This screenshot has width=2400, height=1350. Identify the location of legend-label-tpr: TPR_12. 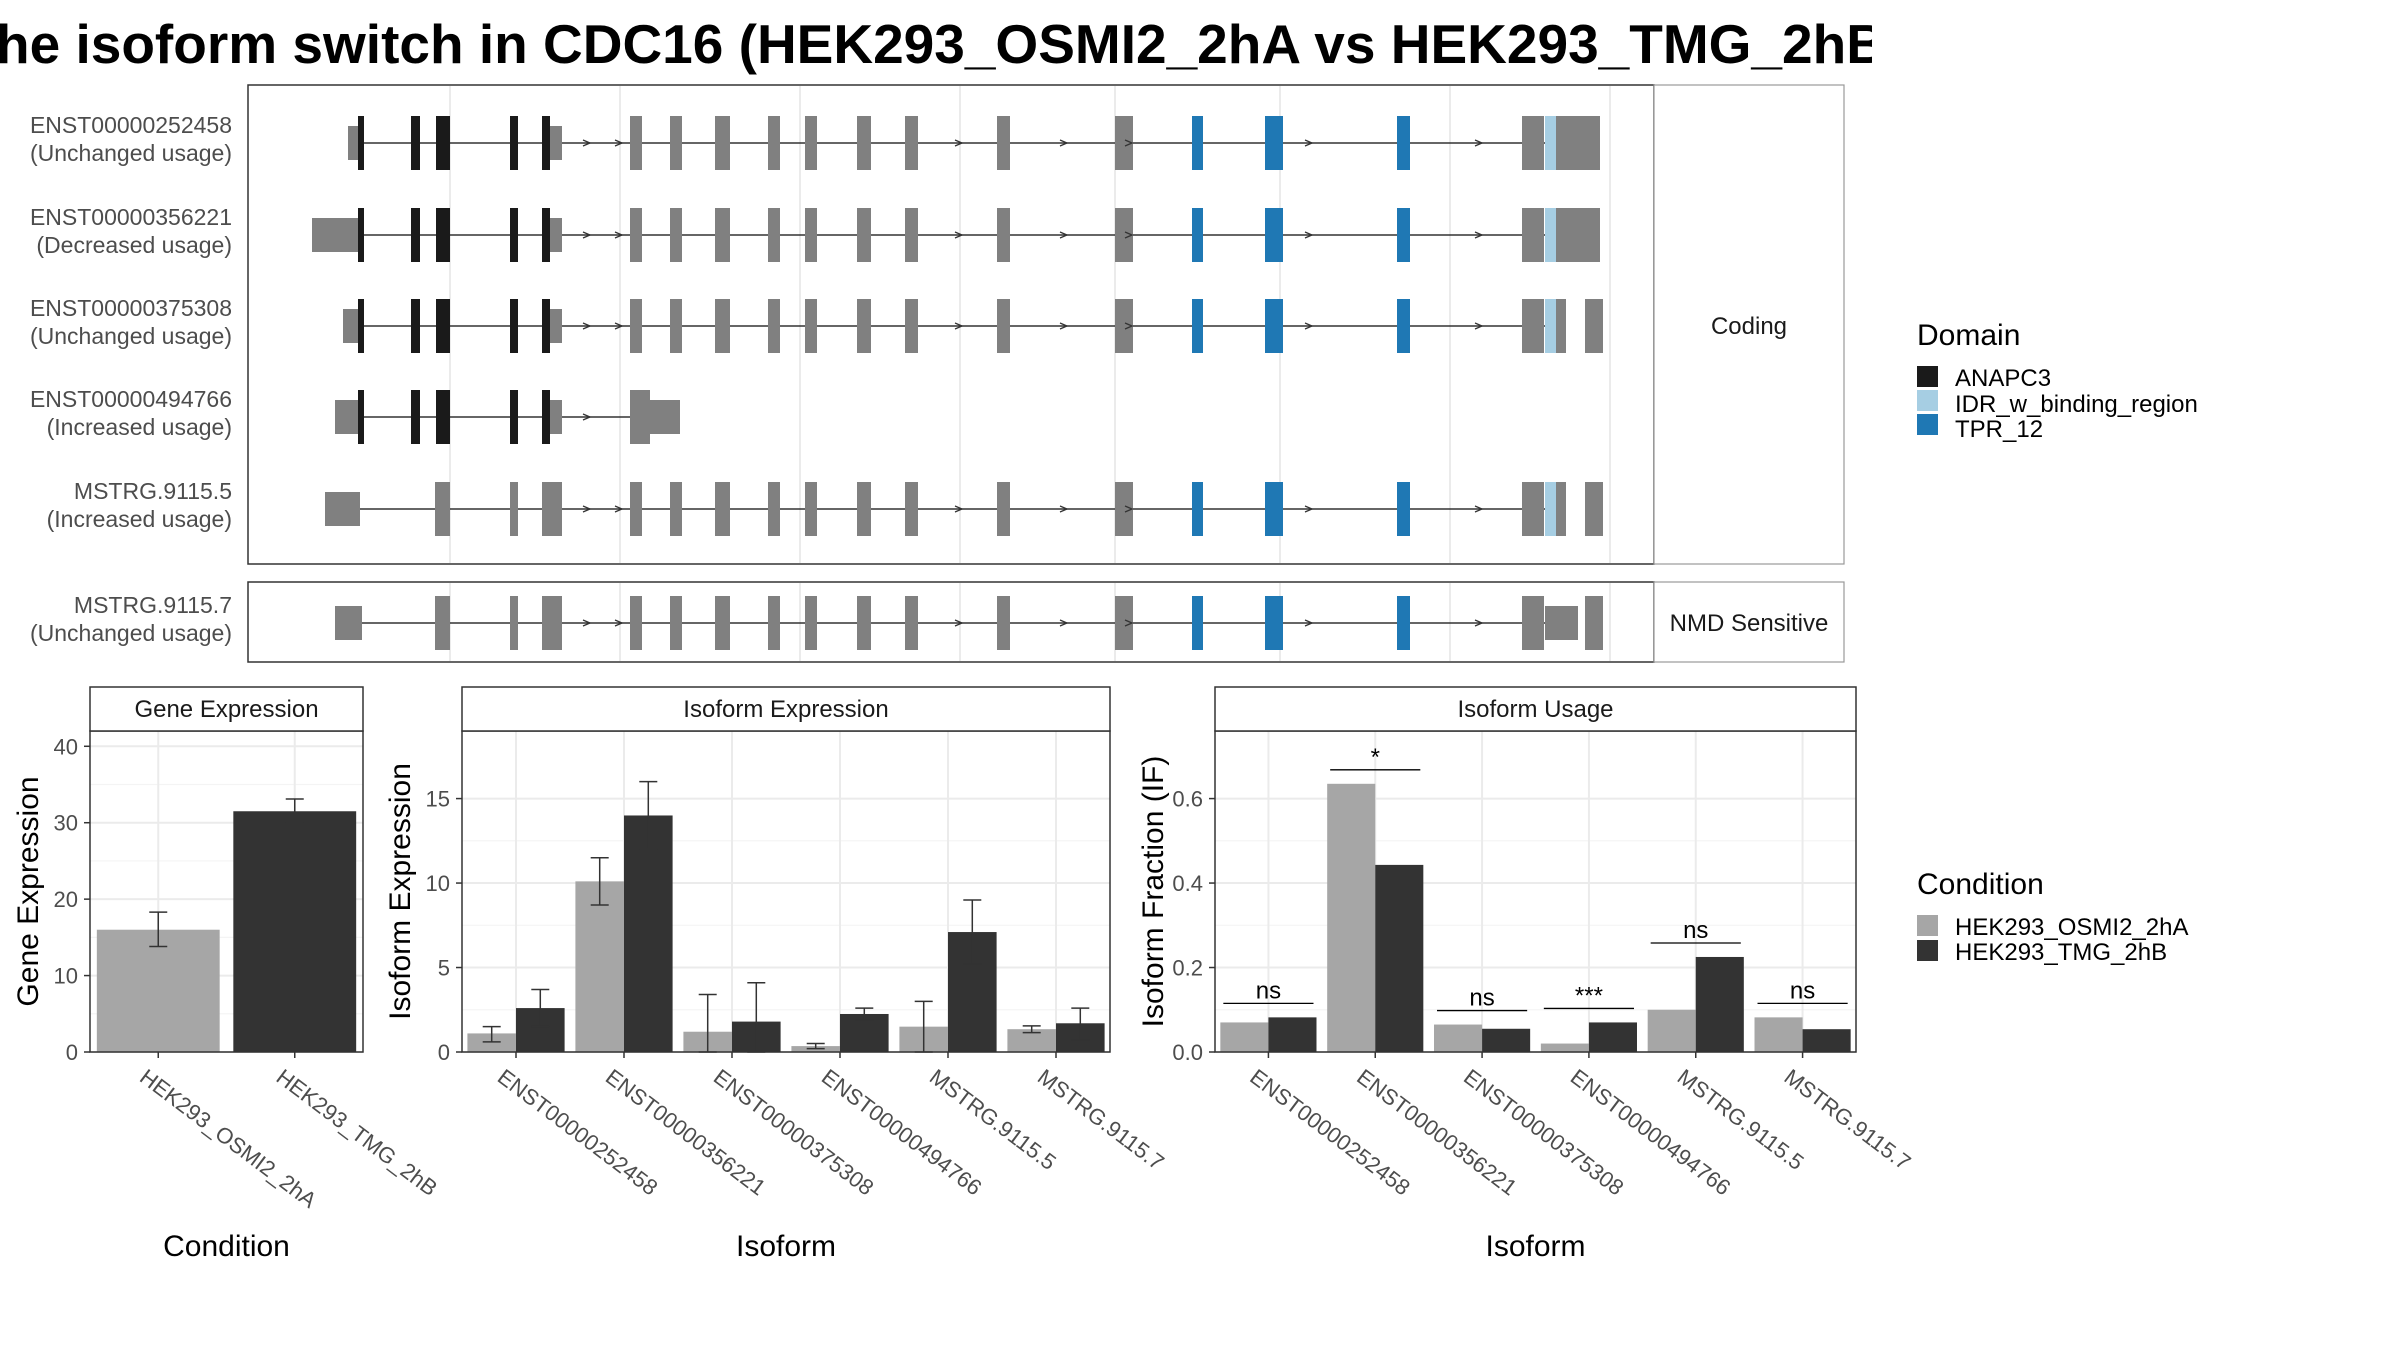
(1999, 429).